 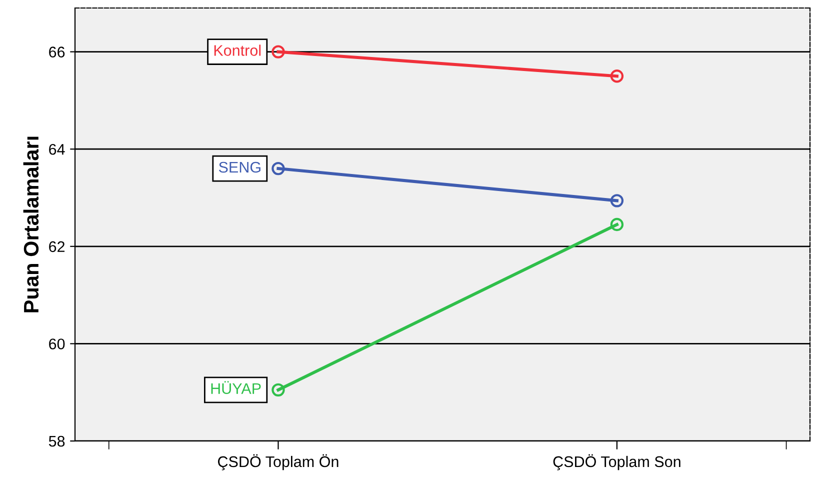 What do you see at coordinates (237, 50) in the screenshot?
I see `series-label: Kontrol` at bounding box center [237, 50].